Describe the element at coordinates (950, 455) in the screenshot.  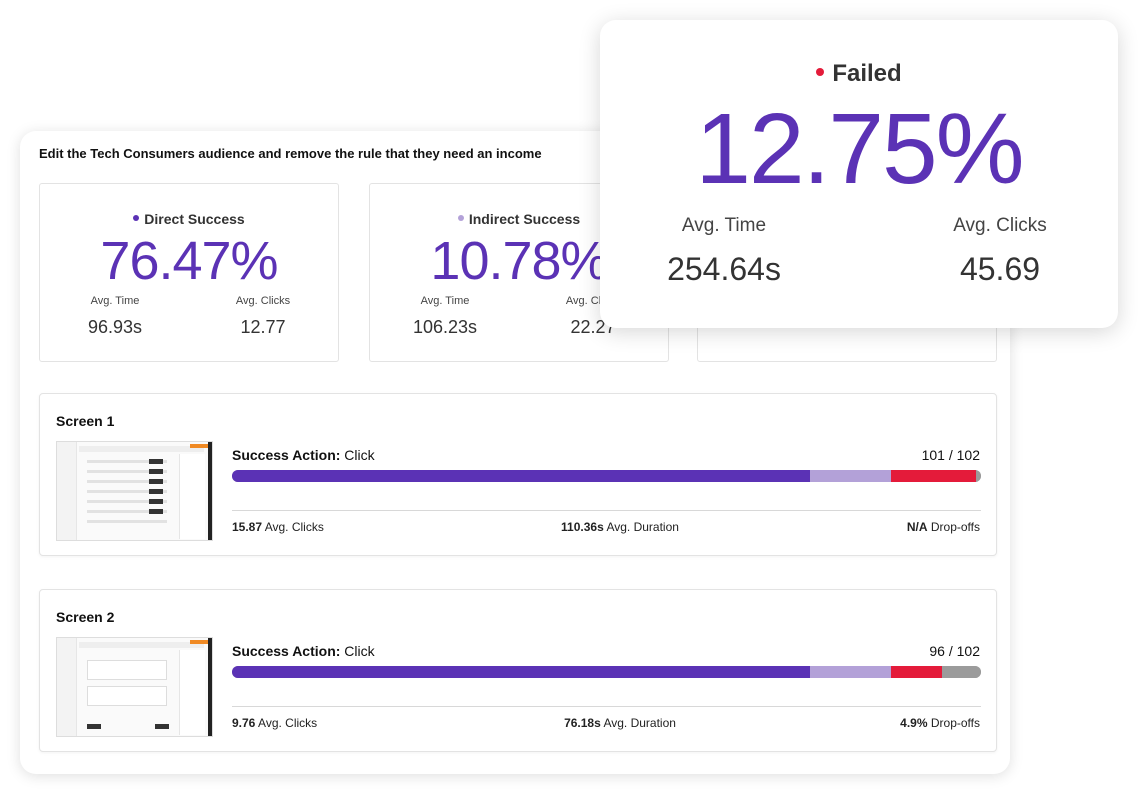
I see `completion-ratio: 101 / 102` at that location.